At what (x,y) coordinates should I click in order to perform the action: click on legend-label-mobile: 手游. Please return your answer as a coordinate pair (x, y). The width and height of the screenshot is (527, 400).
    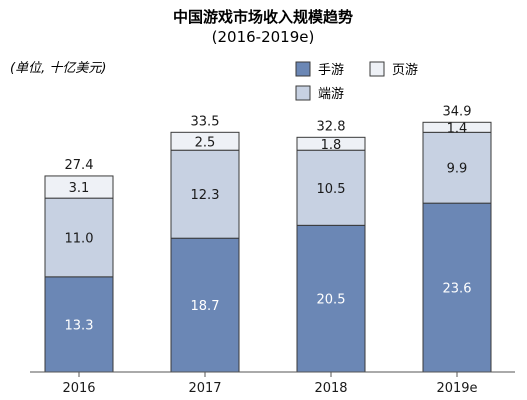
    Looking at the image, I should click on (331, 70).